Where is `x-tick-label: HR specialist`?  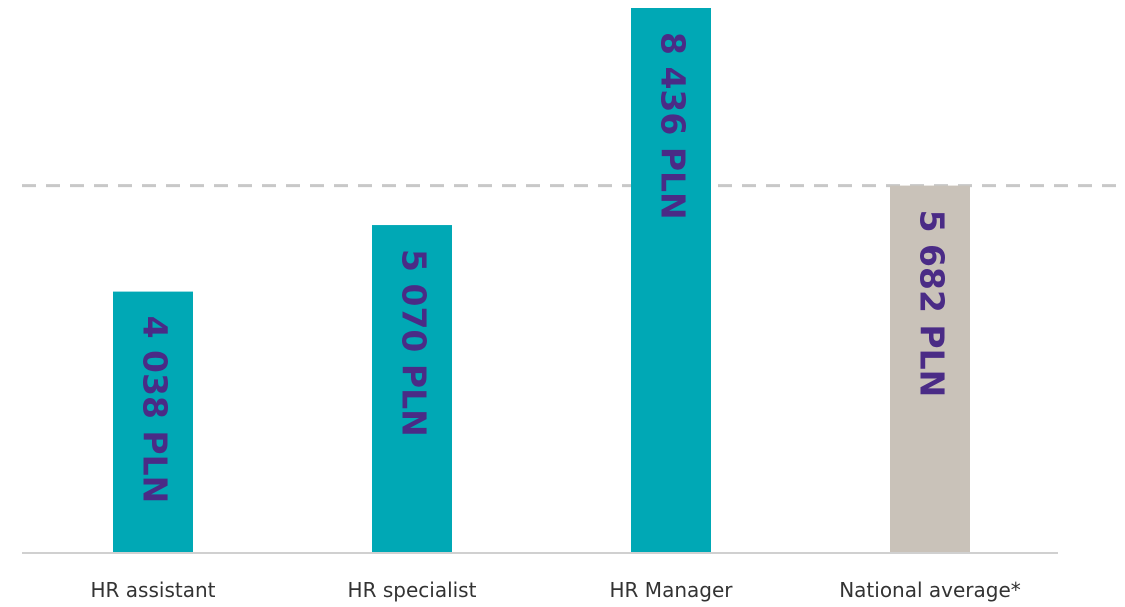 x-tick-label: HR specialist is located at coordinates (412, 590).